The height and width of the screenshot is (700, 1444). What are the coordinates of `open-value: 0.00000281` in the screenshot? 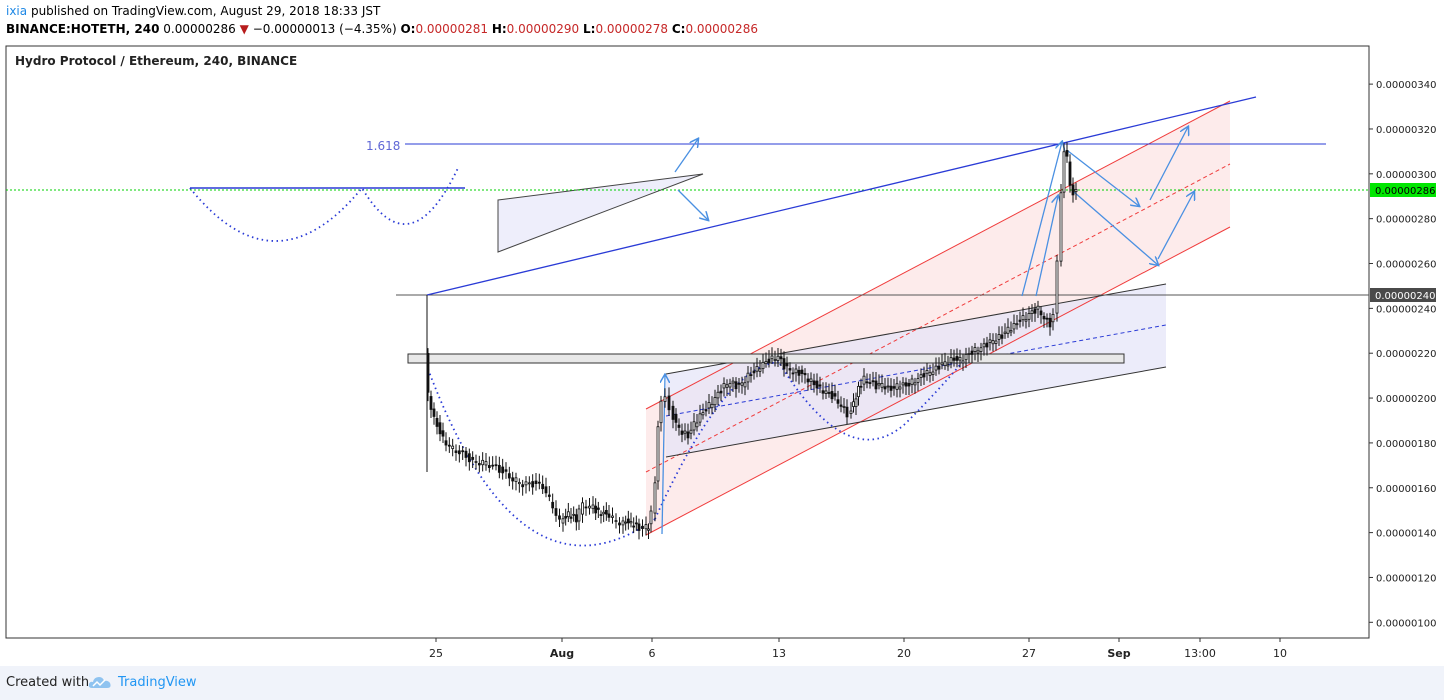 It's located at (451, 29).